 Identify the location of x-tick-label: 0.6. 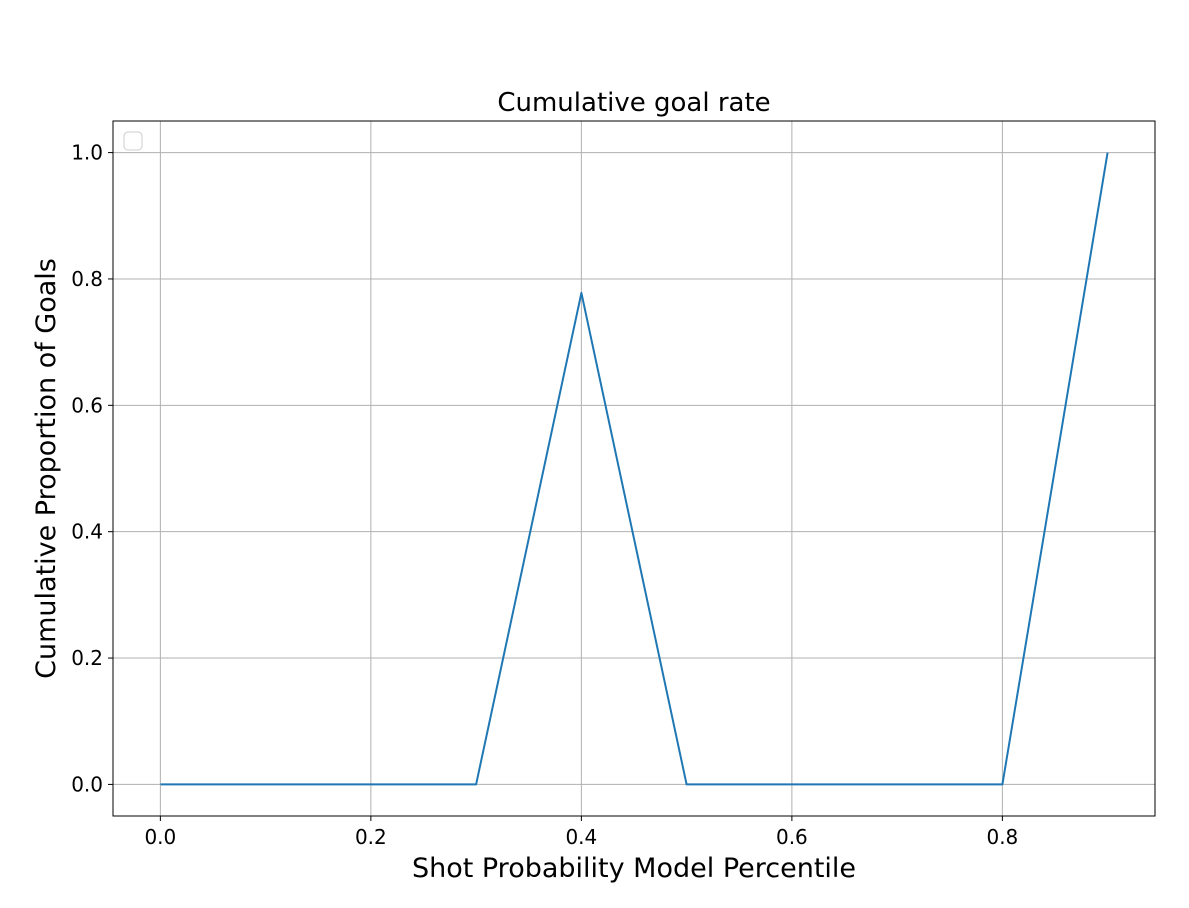
(792, 837).